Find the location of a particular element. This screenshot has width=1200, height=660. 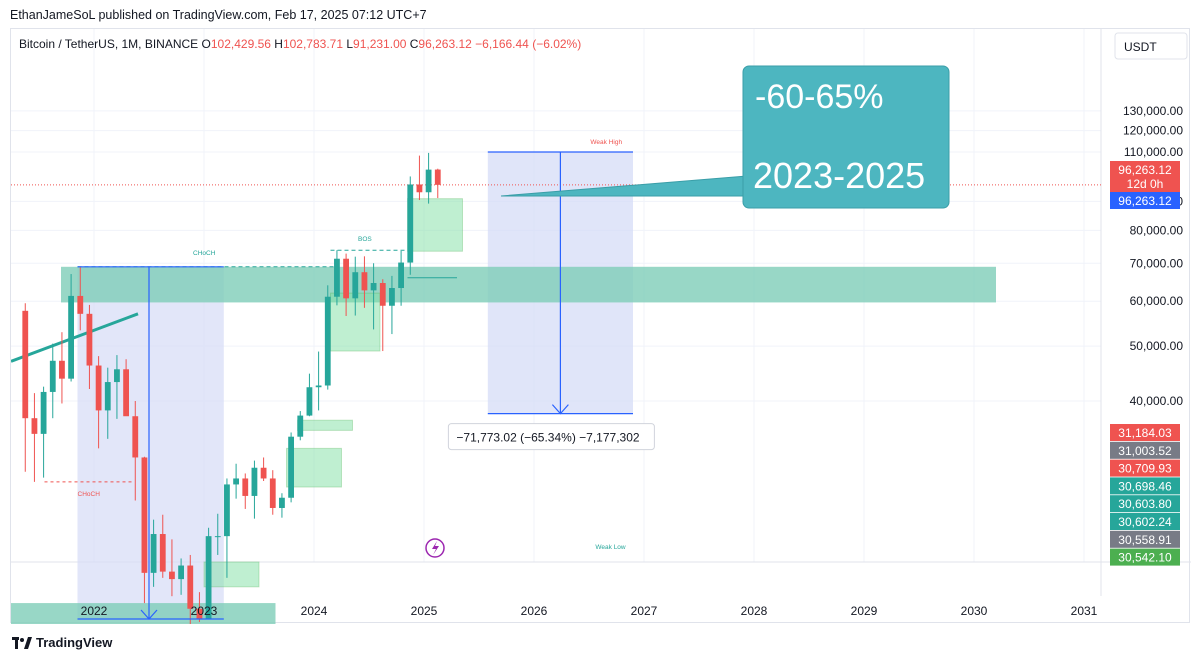

drawdown-arrow-head is located at coordinates (149, 614).